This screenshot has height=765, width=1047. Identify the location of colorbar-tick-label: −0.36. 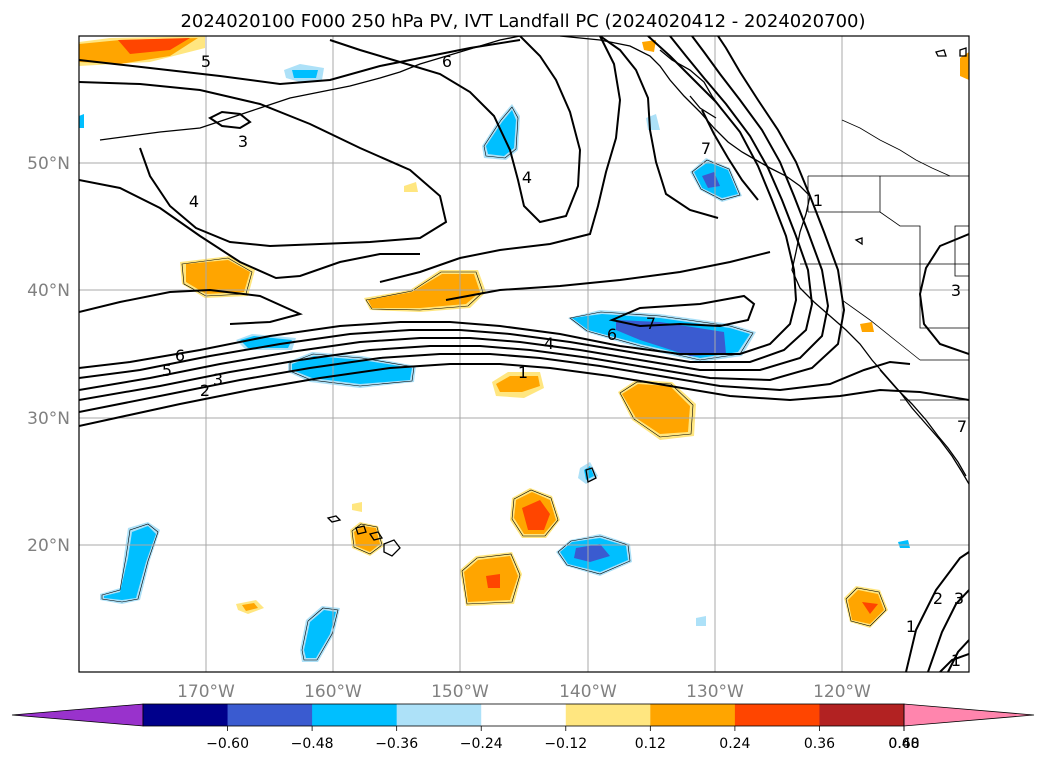
(396, 744).